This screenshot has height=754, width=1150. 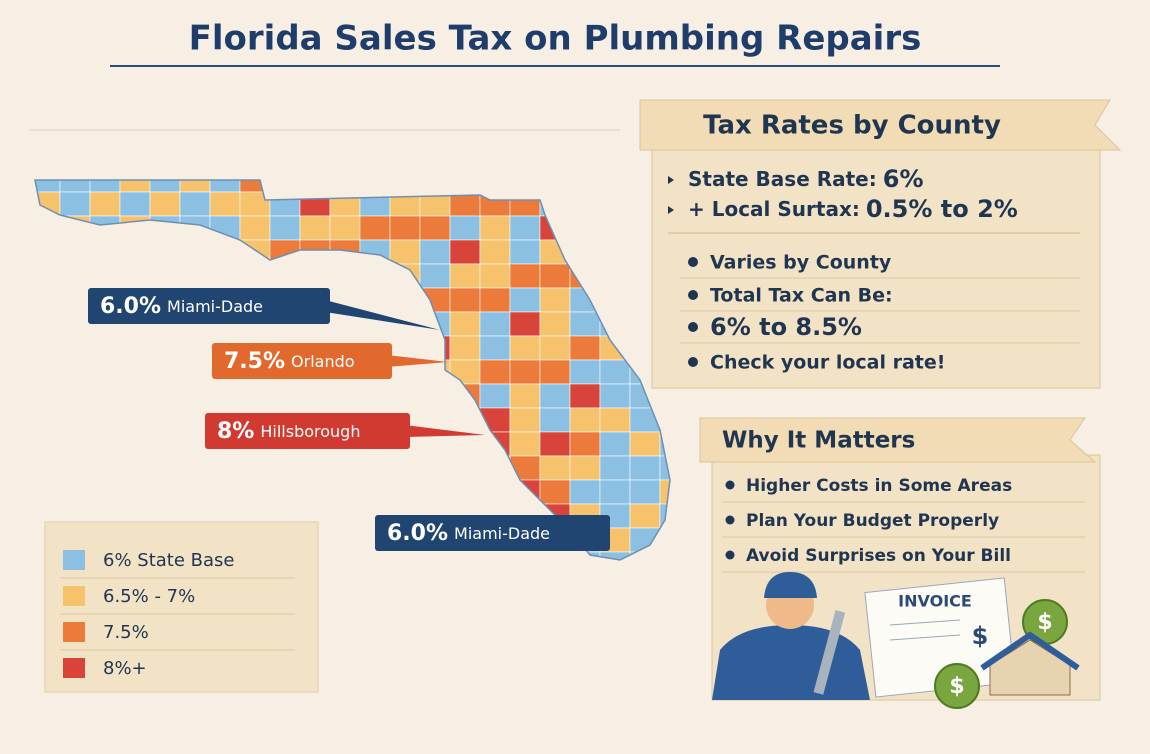 What do you see at coordinates (829, 652) in the screenshot?
I see `wrench` at bounding box center [829, 652].